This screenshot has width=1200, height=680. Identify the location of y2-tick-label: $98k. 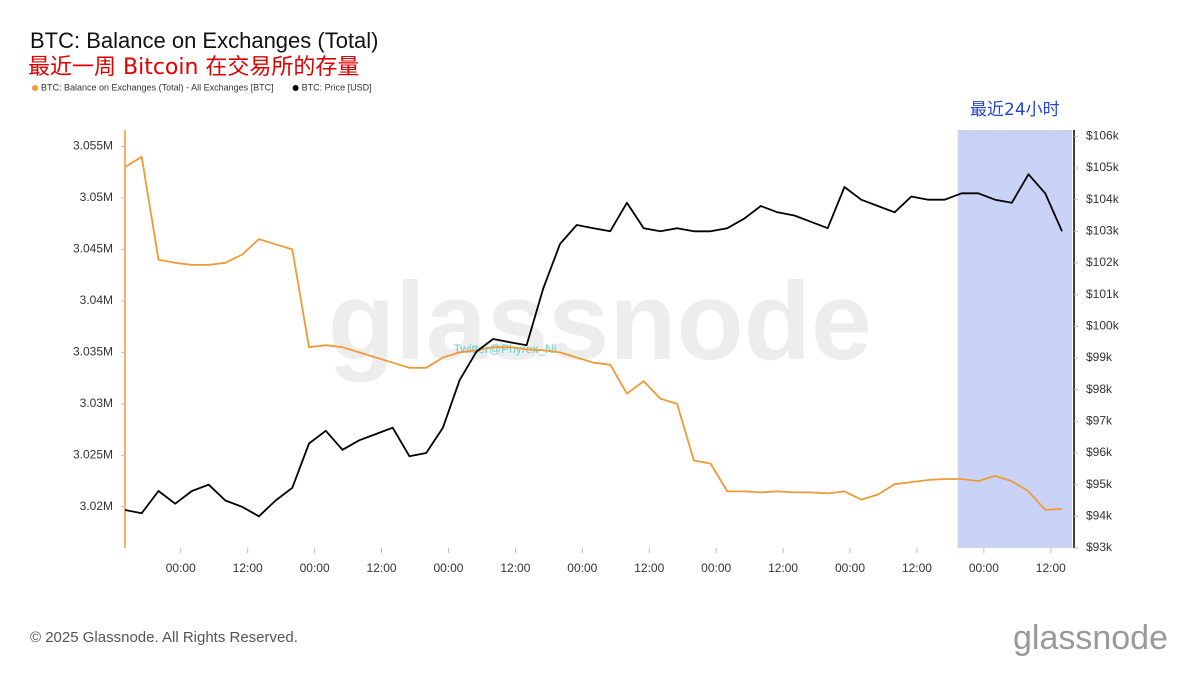
(1099, 389).